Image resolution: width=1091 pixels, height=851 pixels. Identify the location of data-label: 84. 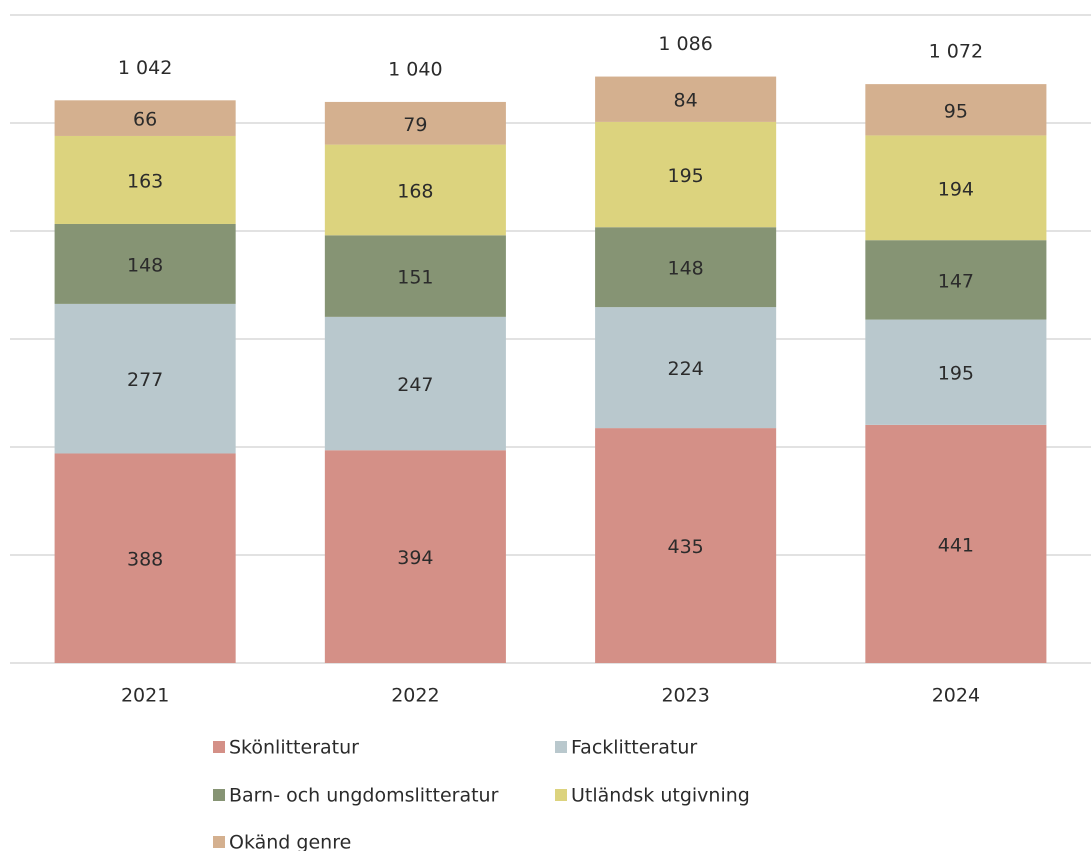
(686, 101).